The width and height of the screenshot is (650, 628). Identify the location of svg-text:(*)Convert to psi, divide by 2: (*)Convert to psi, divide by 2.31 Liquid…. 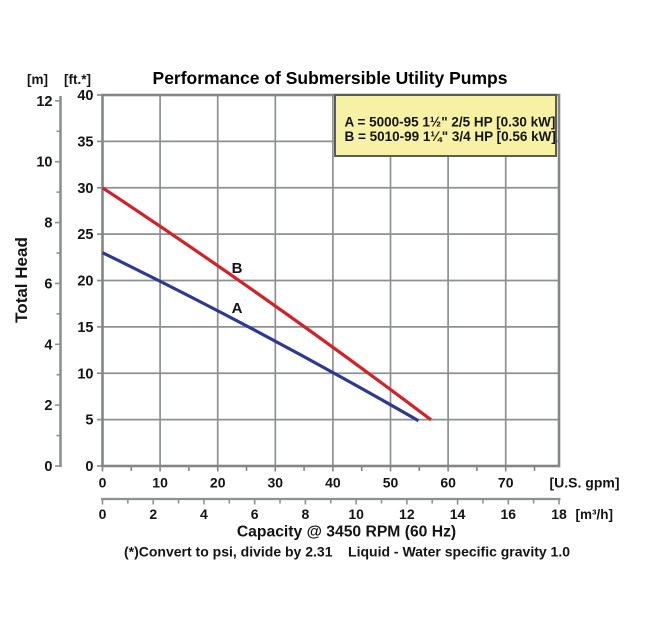
(347, 552).